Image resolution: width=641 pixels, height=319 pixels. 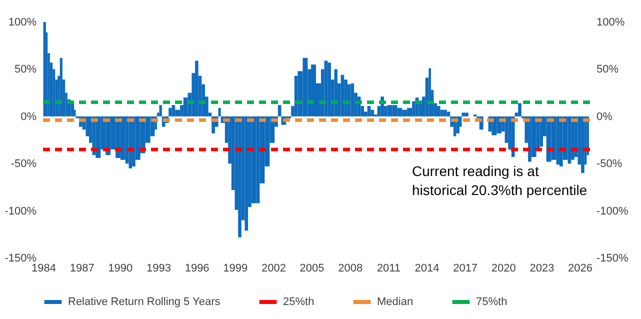 I want to click on x-tick-label: 2002, so click(x=273, y=268).